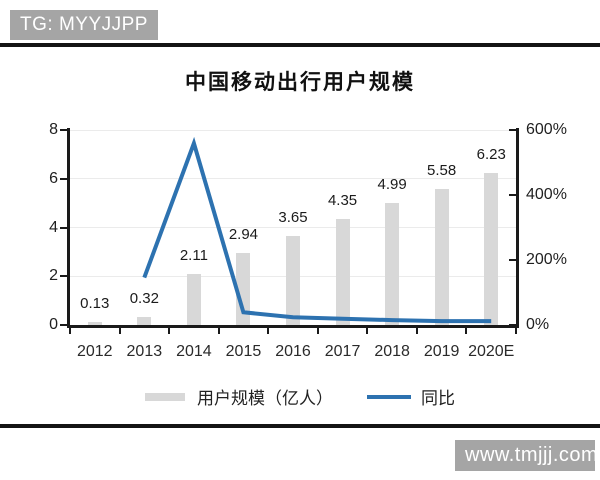 Image resolution: width=600 pixels, height=480 pixels. Describe the element at coordinates (392, 351) in the screenshot. I see `x-axis-label-2018: 2018` at that location.